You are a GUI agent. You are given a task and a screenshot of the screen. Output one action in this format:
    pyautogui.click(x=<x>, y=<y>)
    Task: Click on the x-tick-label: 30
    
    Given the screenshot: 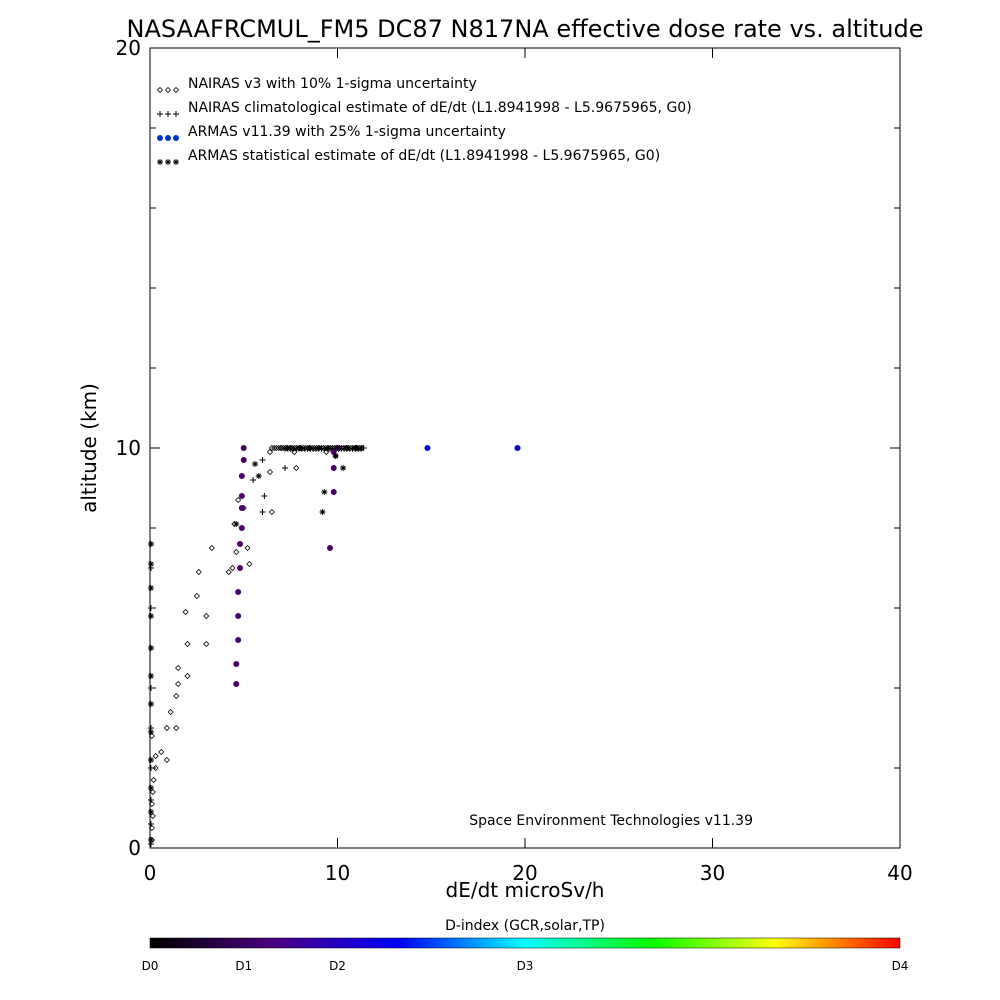 What is the action you would take?
    pyautogui.click(x=712, y=873)
    